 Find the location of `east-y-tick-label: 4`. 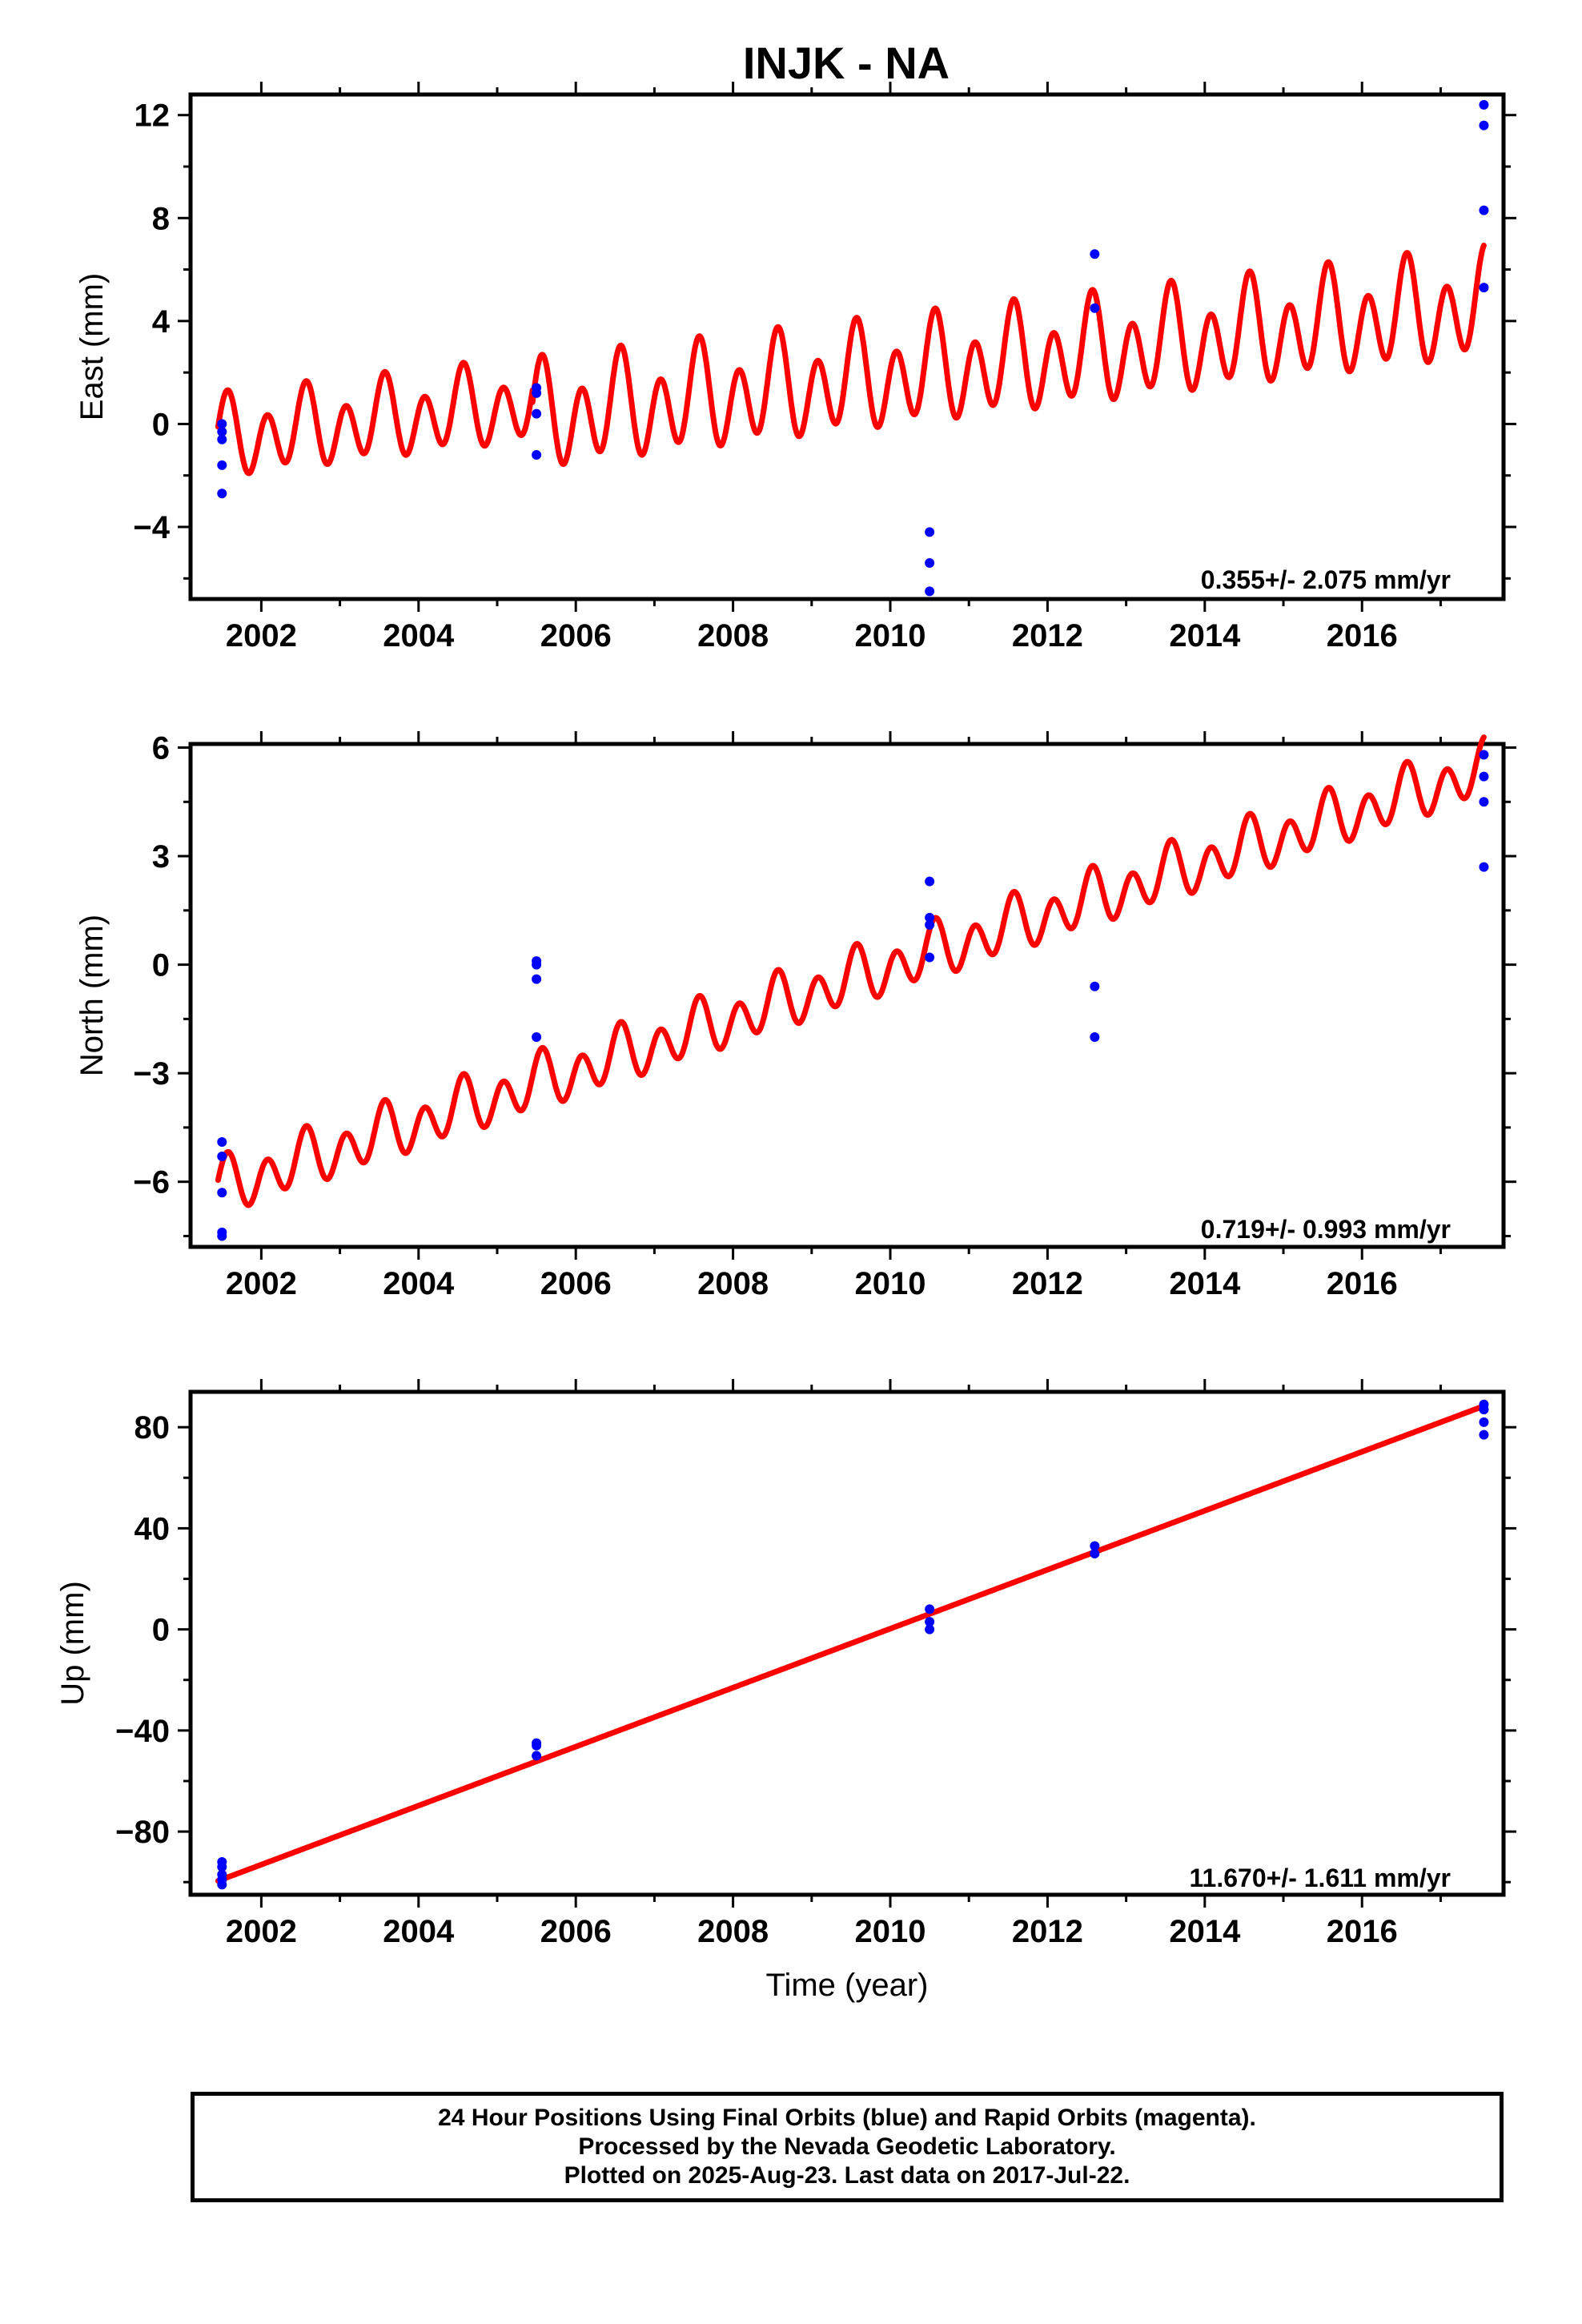

east-y-tick-label: 4 is located at coordinates (161, 322).